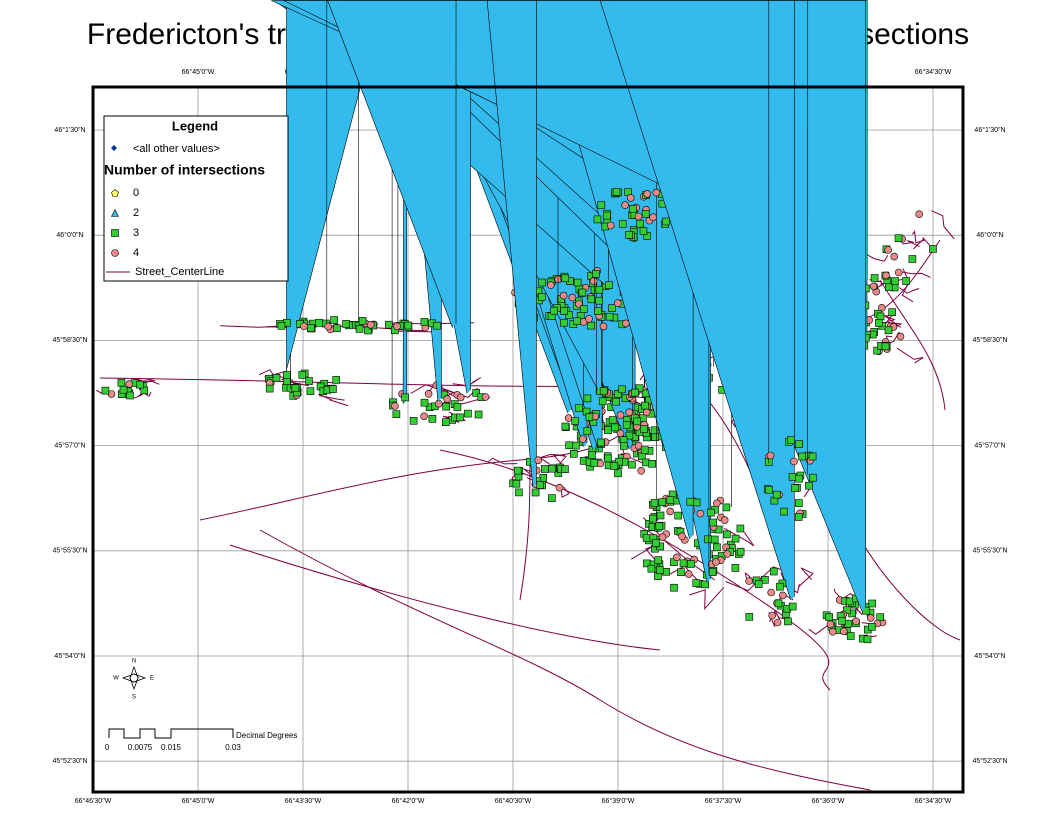 The width and height of the screenshot is (1056, 821). I want to click on latitude-label: 46°0'0"N, so click(989, 235).